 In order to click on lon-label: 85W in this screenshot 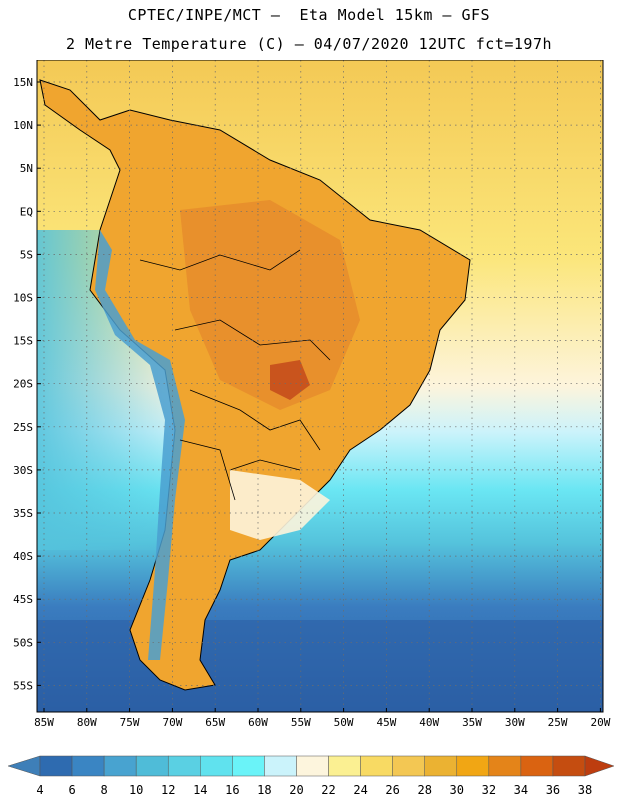, I will do `click(44, 722)`.